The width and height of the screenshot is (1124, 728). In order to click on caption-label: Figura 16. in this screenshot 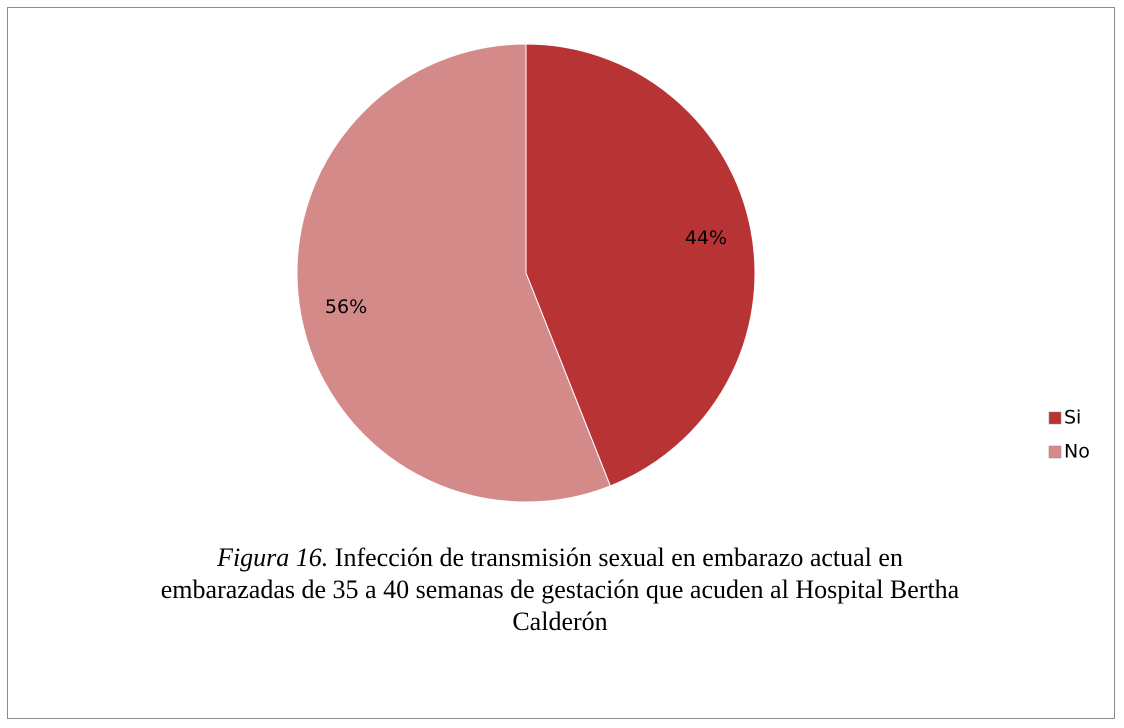, I will do `click(273, 557)`.